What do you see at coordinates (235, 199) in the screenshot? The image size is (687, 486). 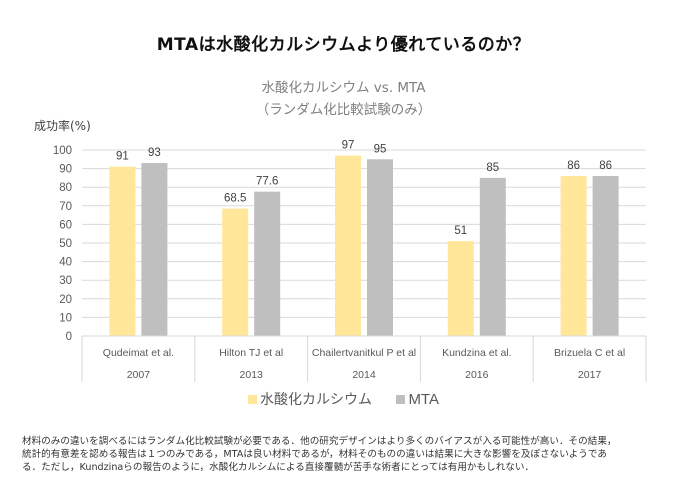 I see `data-label: 68.5` at bounding box center [235, 199].